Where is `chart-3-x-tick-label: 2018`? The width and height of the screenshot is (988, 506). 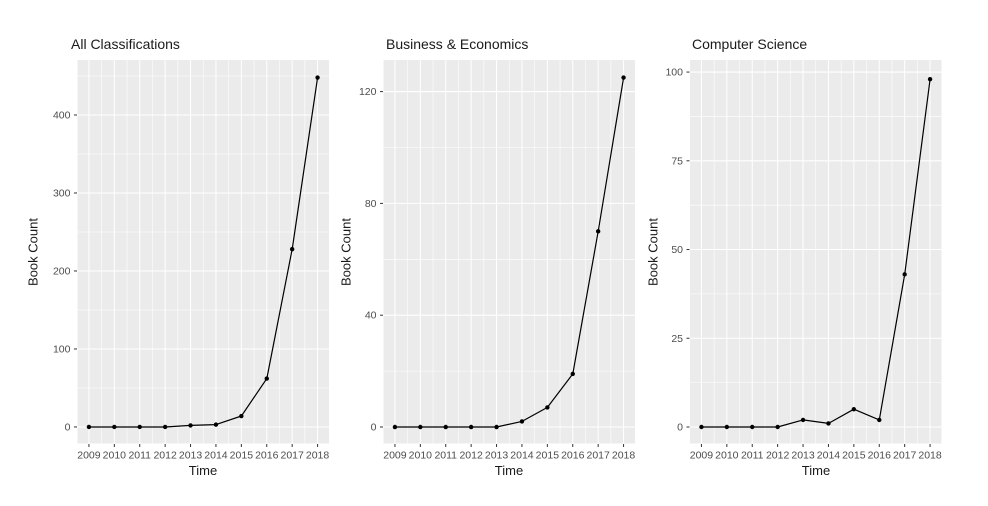
chart-3-x-tick-label: 2018 is located at coordinates (930, 456).